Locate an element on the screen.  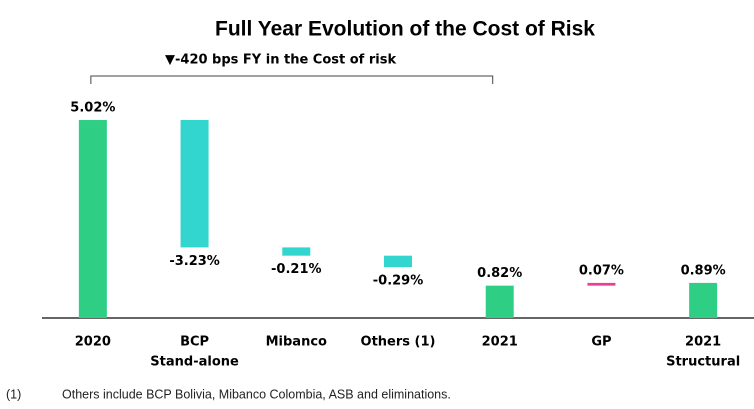
x-tick-label: Stand-alone is located at coordinates (194, 362).